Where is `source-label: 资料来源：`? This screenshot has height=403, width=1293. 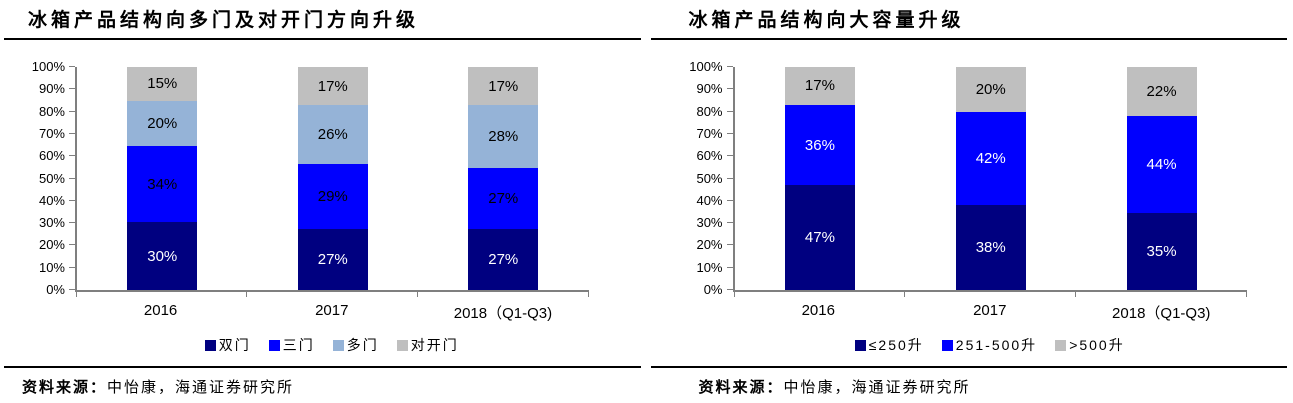
source-label: 资料来源： is located at coordinates (65, 388).